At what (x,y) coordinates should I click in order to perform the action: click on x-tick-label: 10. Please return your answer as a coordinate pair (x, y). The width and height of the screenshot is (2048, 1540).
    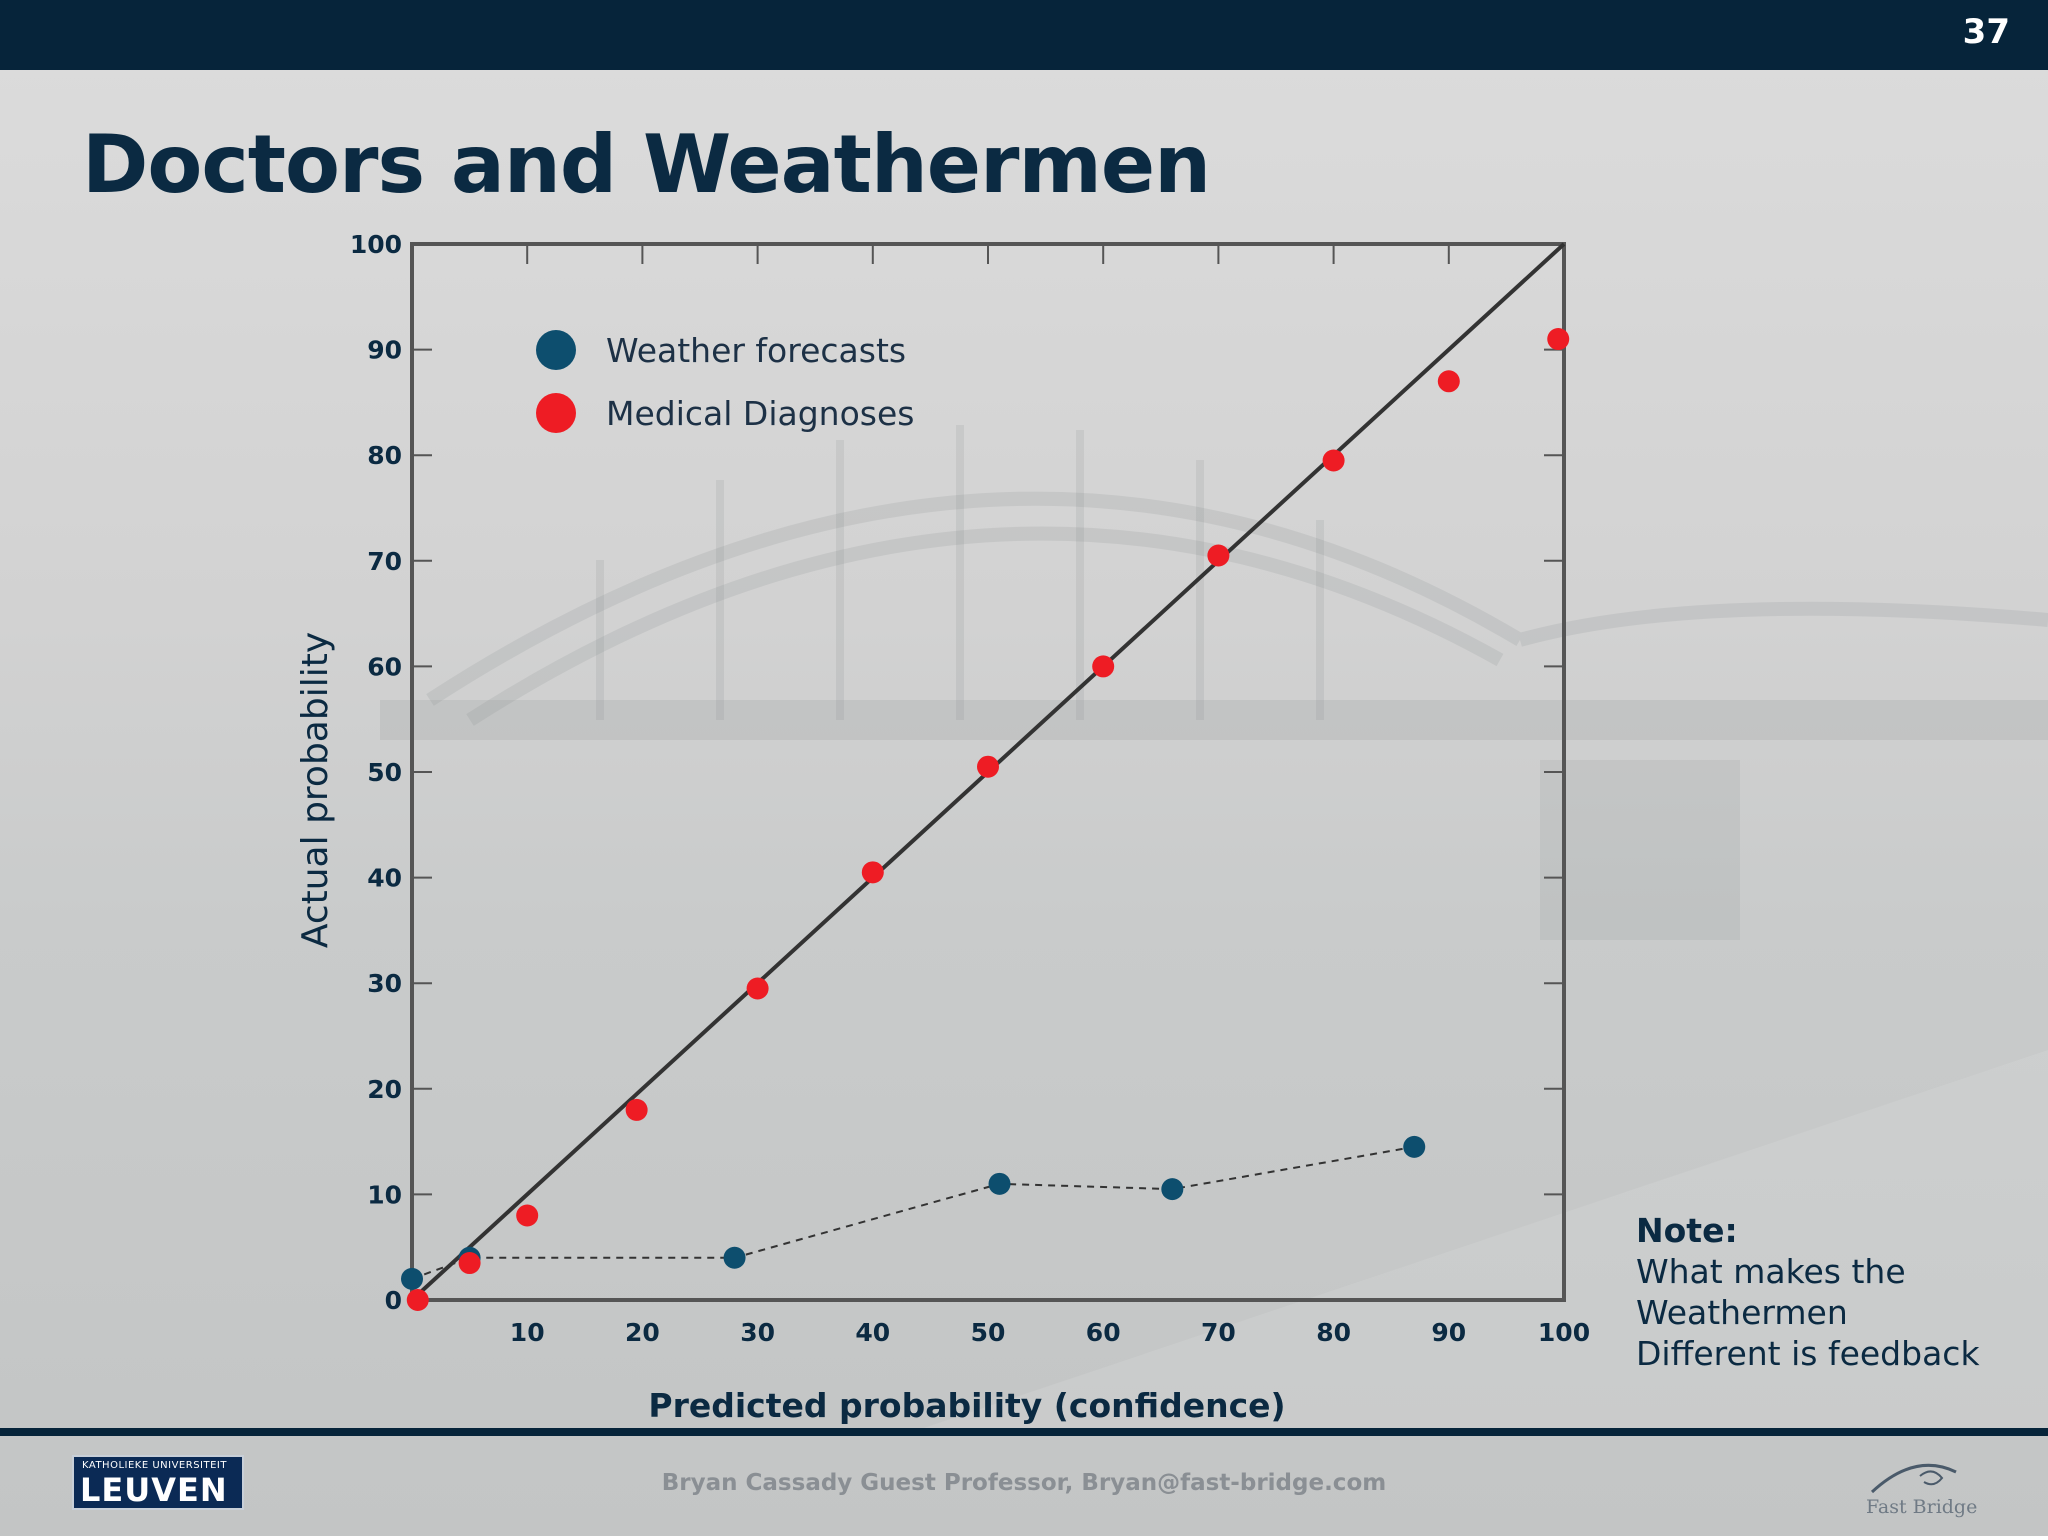
    Looking at the image, I should click on (527, 1332).